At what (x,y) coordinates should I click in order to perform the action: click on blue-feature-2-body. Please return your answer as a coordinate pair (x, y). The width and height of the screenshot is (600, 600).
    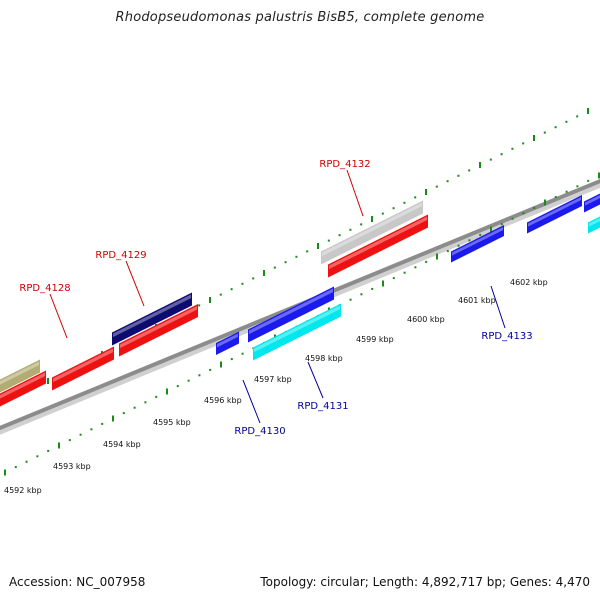
    Looking at the image, I should click on (227, 343).